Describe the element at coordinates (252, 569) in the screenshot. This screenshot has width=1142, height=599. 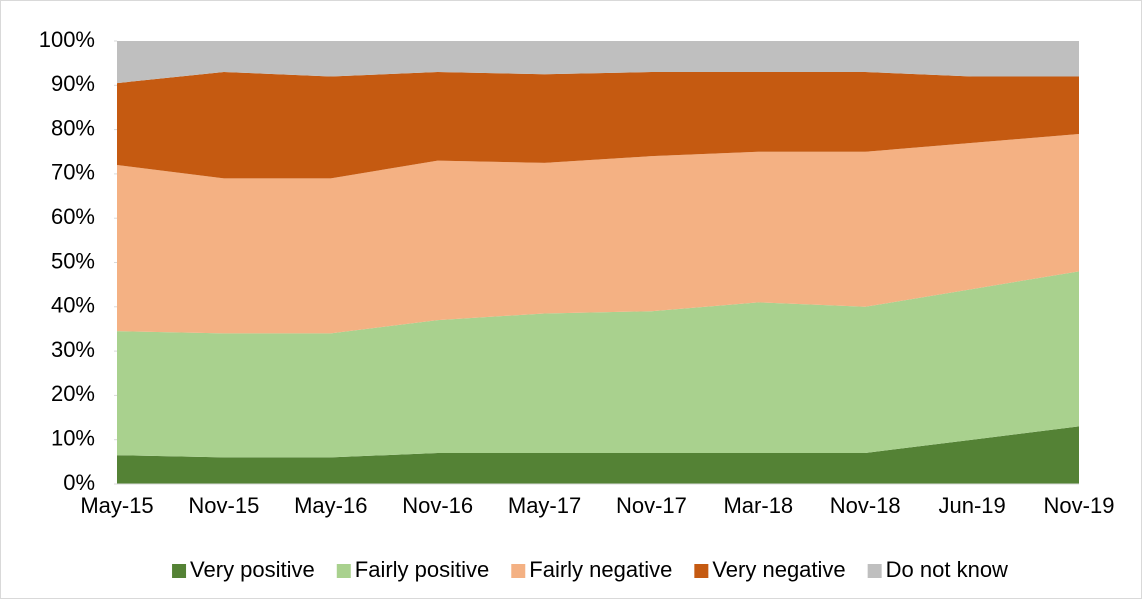
I see `legend-label: Very positive` at that location.